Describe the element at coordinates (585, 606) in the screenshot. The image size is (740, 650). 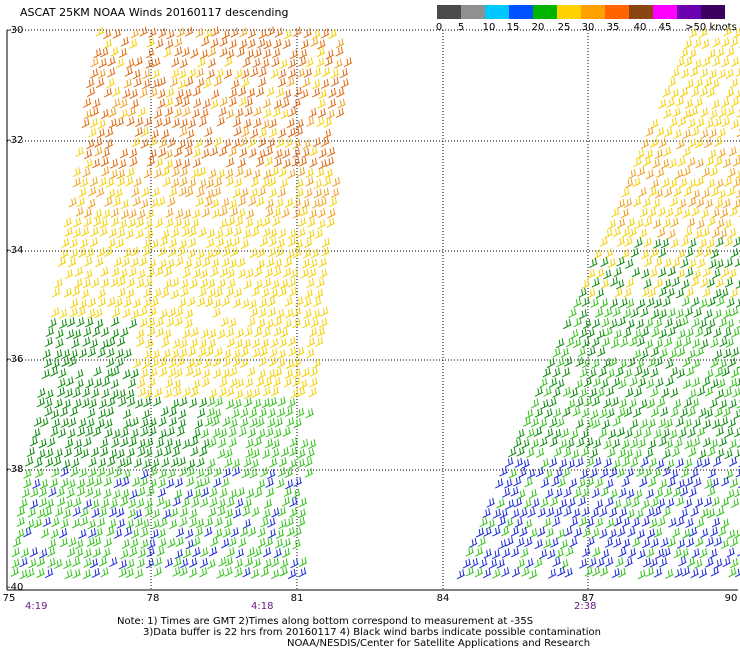
I see `pass-time-label: 2:38` at that location.